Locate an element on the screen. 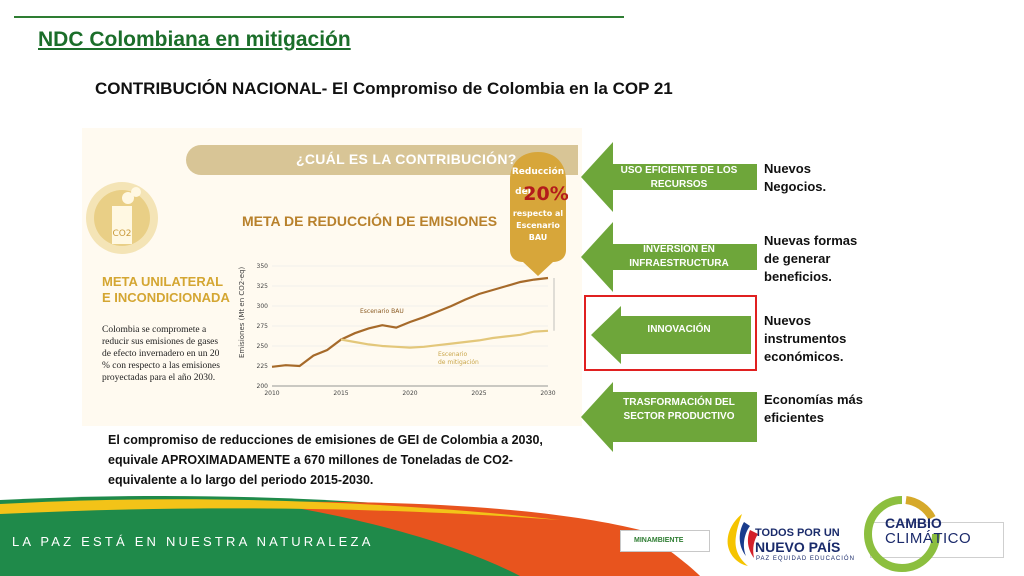 The image size is (1024, 576). todos-por-un-nuevo-pais-icon is located at coordinates (742, 540).